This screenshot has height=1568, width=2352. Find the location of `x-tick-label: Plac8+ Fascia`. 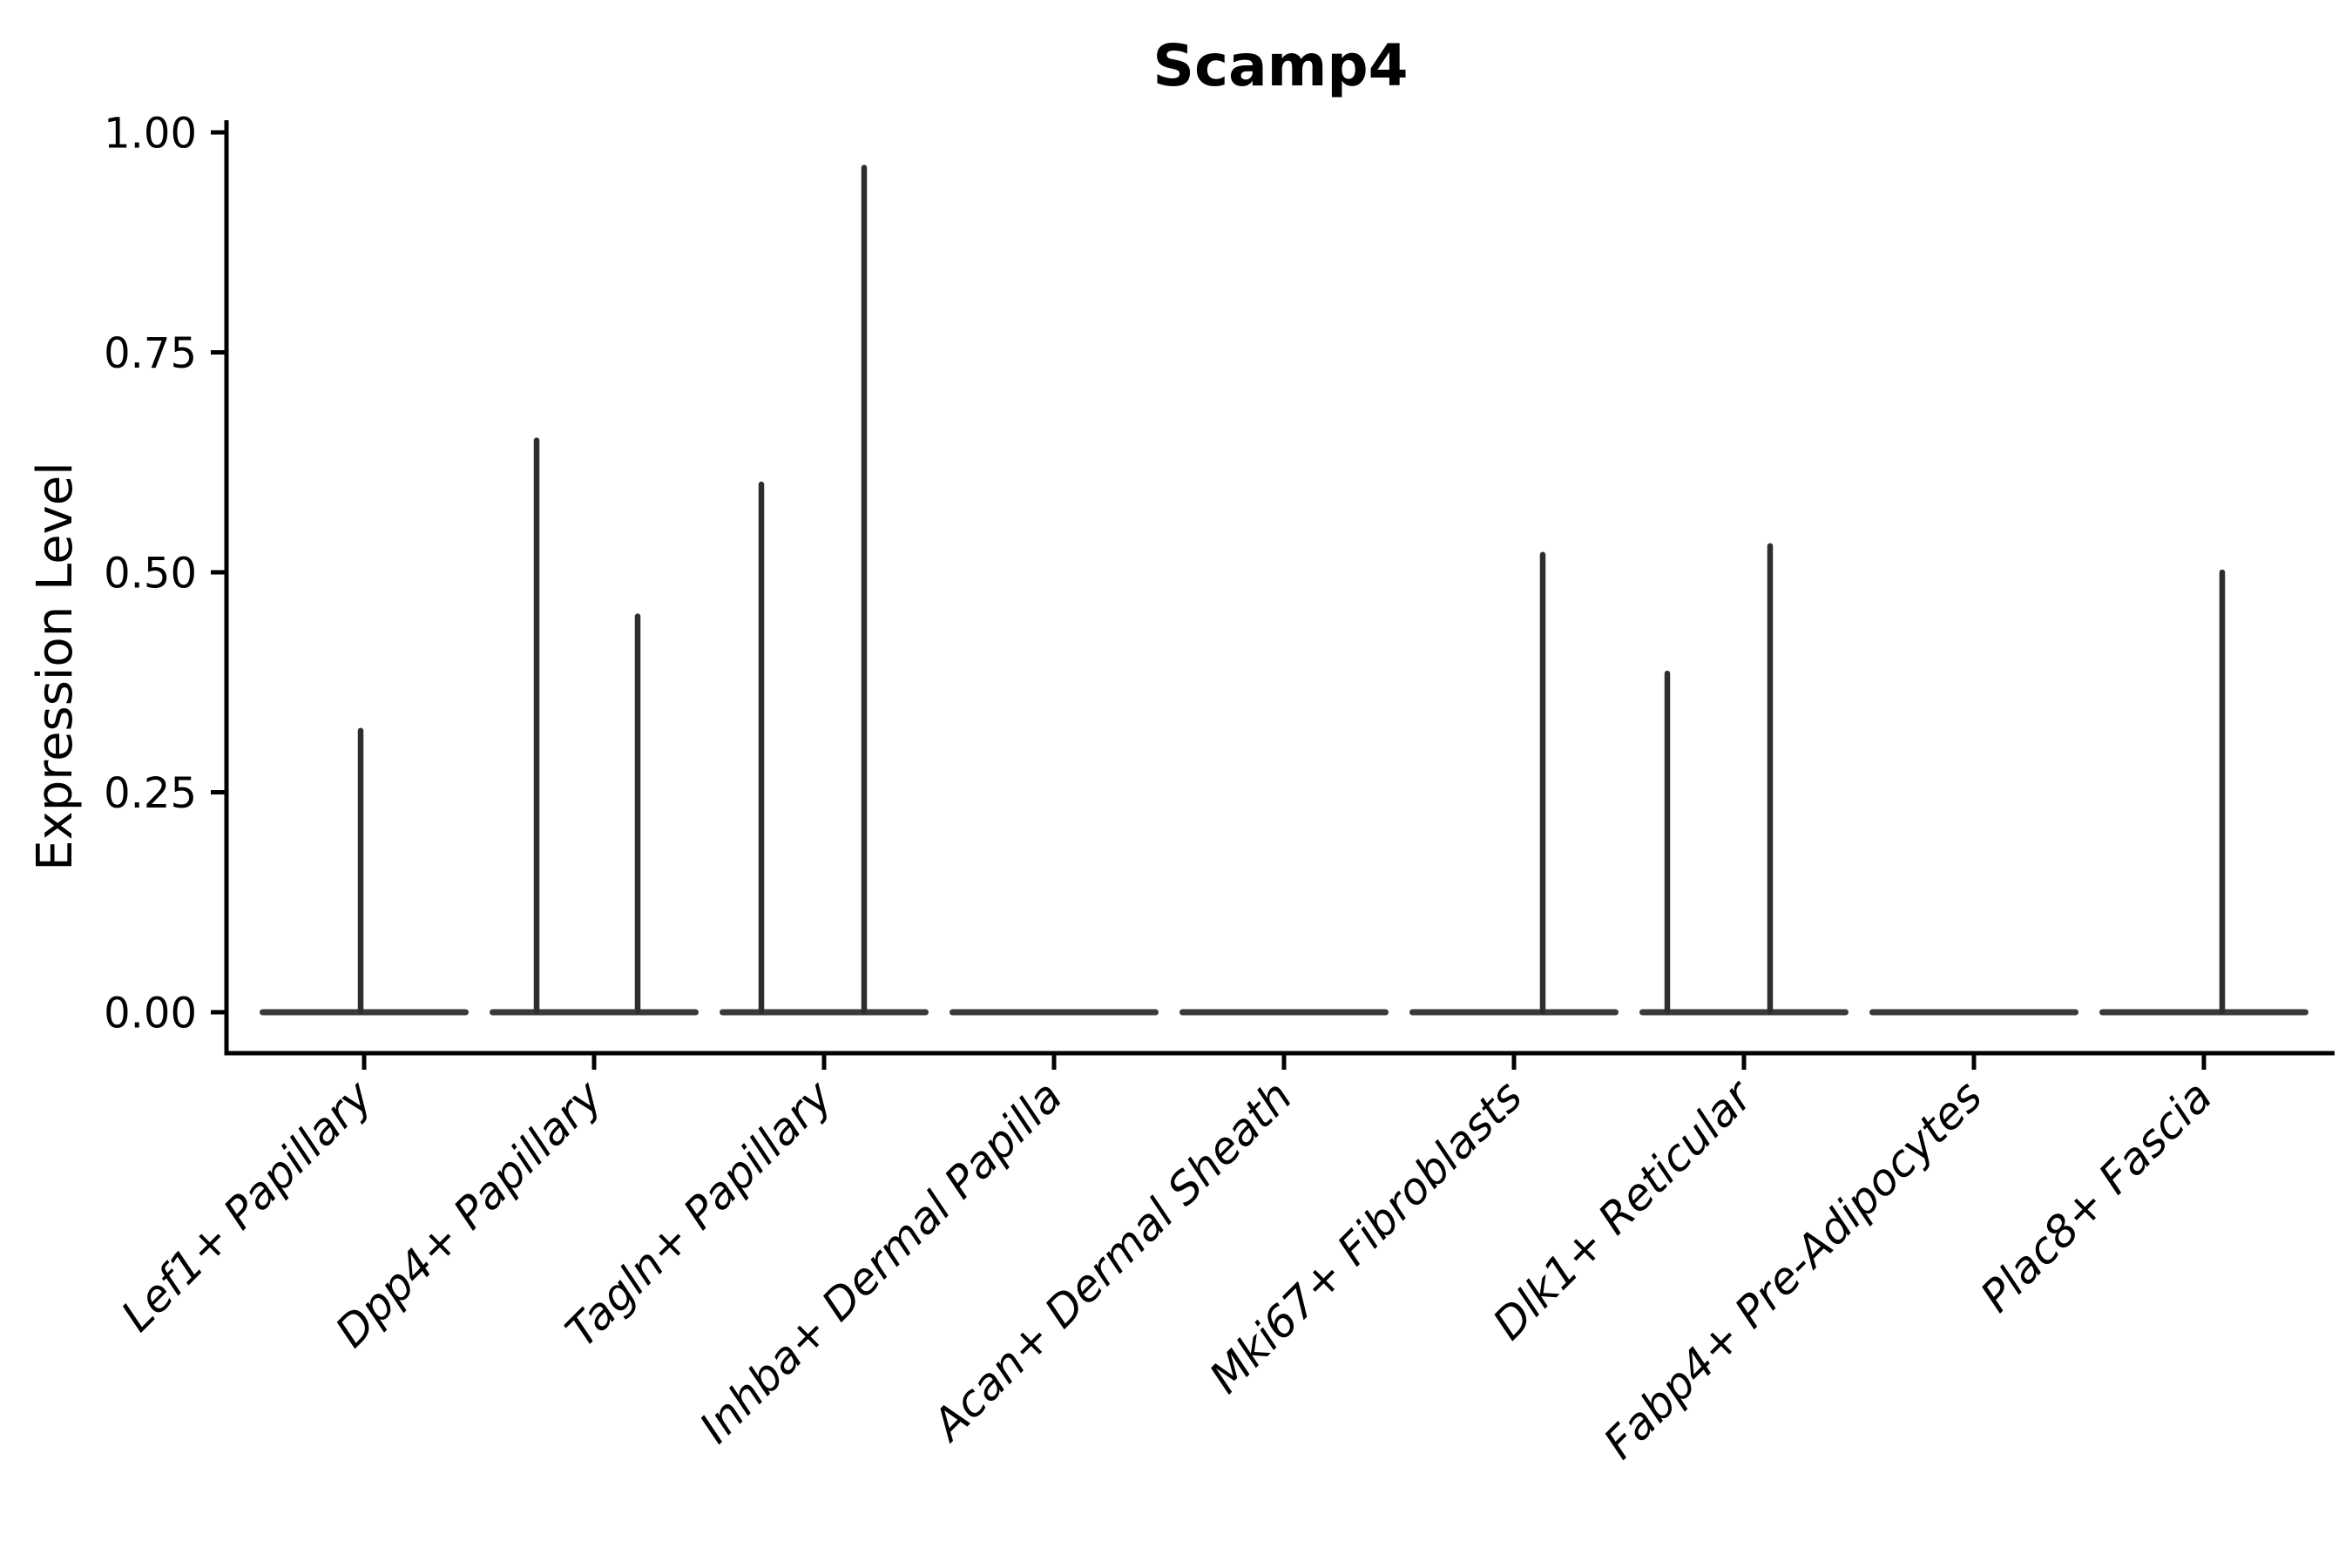

x-tick-label: Plac8+ Fascia is located at coordinates (2096, 1196).